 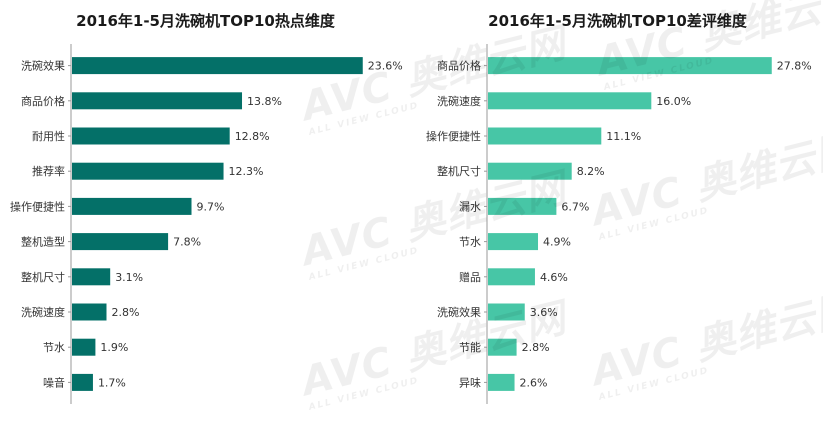 I want to click on data-label: 13.8%, so click(x=264, y=101).